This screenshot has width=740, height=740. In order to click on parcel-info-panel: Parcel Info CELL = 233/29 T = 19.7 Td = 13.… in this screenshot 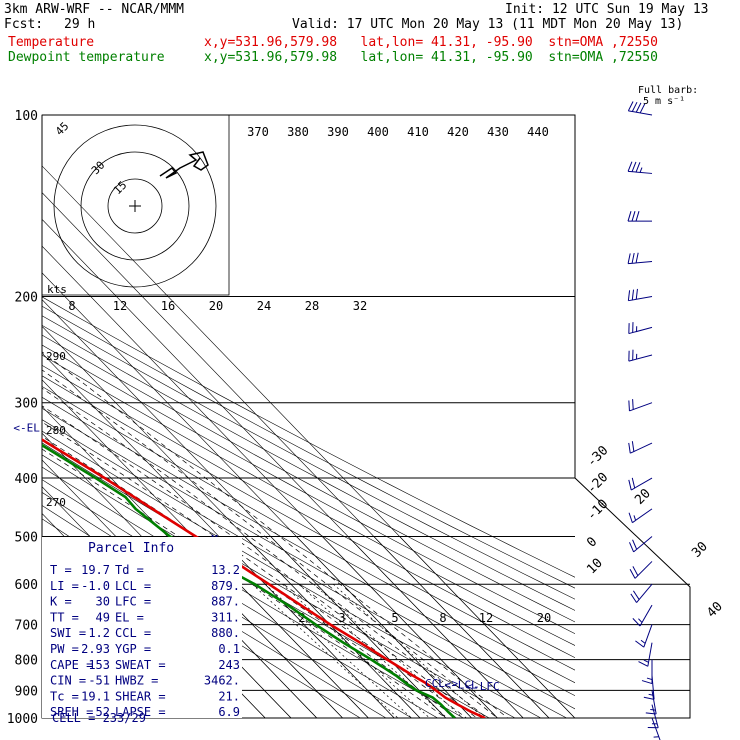, I will do `click(142, 631)`.